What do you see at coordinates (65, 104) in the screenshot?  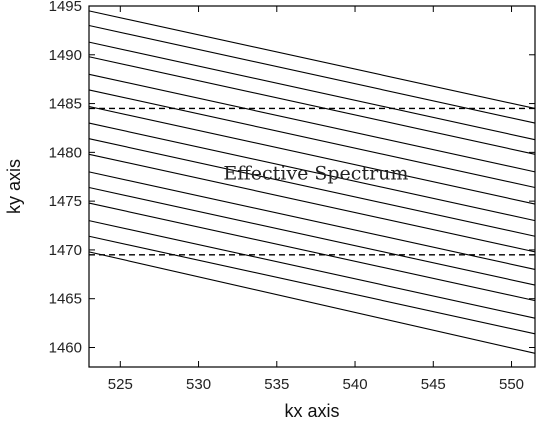 I see `y-tick-label-1485: 1485` at bounding box center [65, 104].